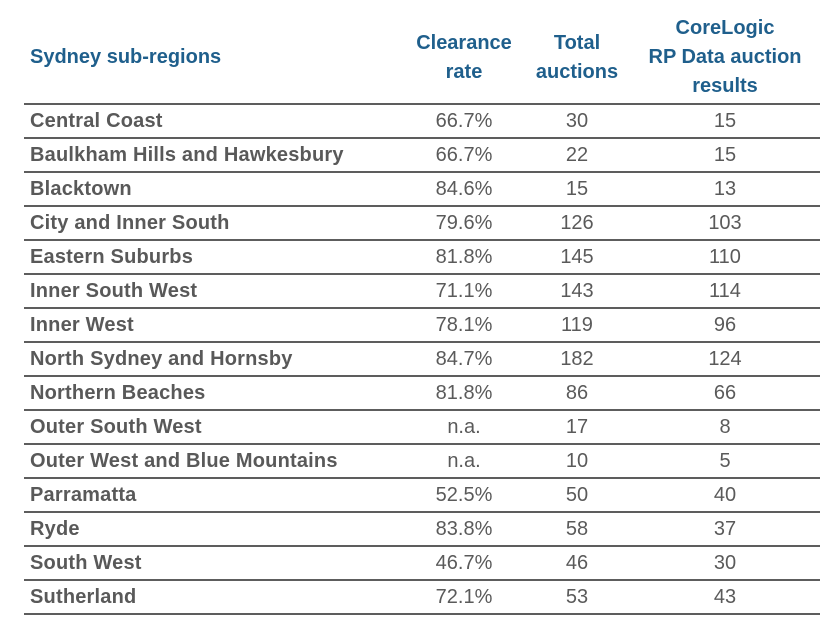 The height and width of the screenshot is (622, 828). I want to click on region-cell: Outer South West, so click(214, 427).